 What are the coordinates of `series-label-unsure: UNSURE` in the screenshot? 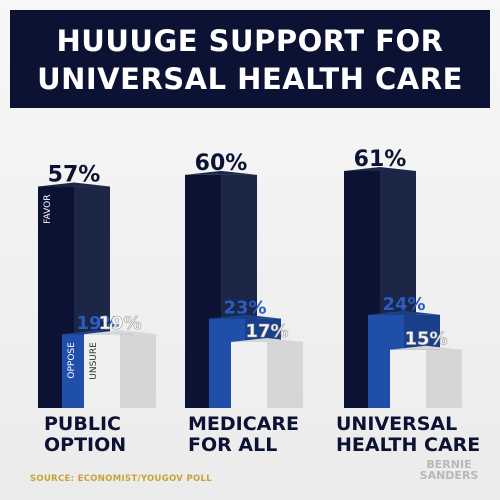 It's located at (94, 361).